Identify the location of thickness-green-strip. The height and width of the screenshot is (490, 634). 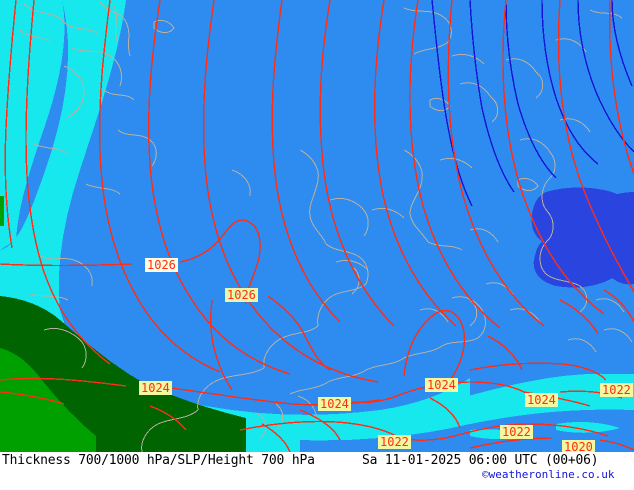
(2, 211).